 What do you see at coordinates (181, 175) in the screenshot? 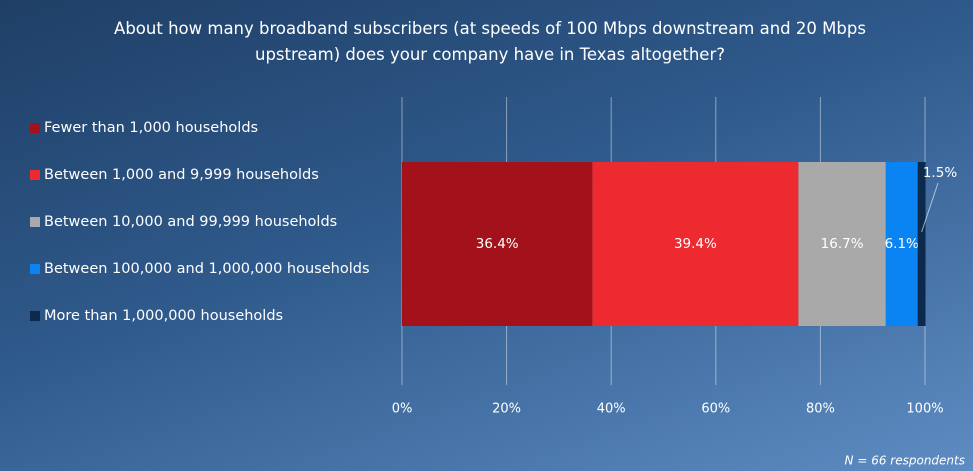
I see `legend-label: Between 1,000 and 9,999 households` at bounding box center [181, 175].